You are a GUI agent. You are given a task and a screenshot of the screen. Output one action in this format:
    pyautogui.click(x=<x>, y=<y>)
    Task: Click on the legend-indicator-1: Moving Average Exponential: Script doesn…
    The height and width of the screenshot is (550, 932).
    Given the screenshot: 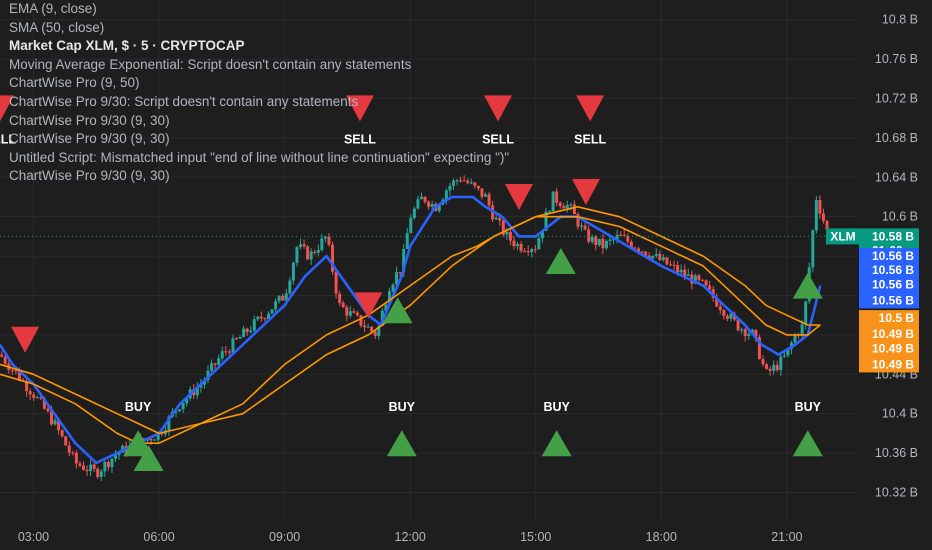 What is the action you would take?
    pyautogui.click(x=210, y=64)
    